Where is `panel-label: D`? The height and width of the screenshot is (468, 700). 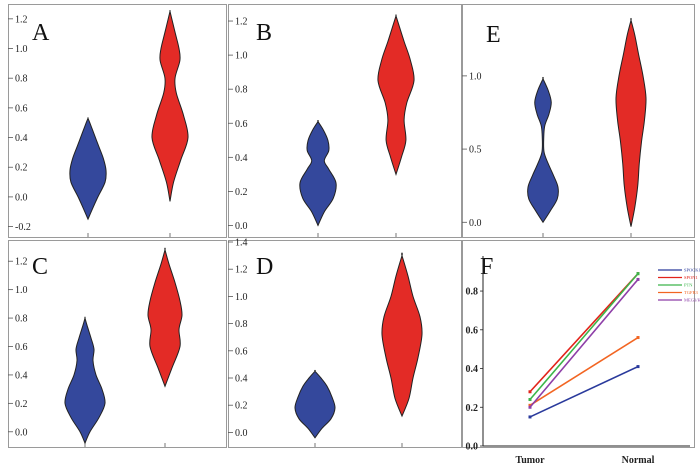
panel-label: D is located at coordinates (264, 267).